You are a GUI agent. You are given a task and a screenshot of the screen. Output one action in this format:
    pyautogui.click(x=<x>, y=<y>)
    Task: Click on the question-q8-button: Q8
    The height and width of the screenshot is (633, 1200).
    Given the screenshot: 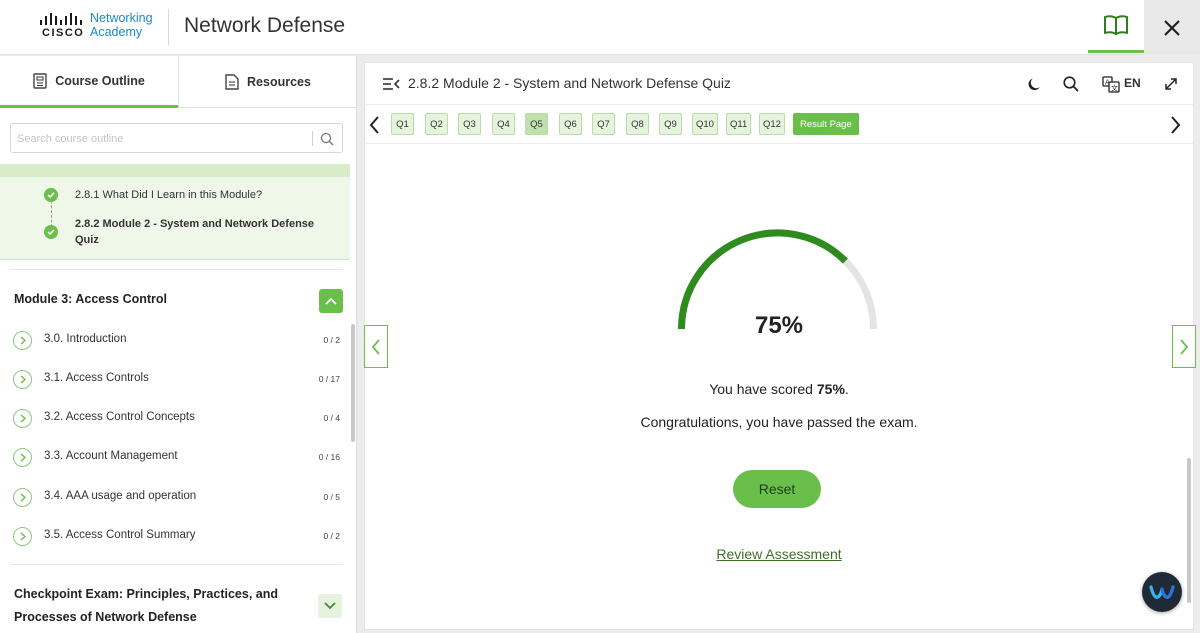 What is the action you would take?
    pyautogui.click(x=637, y=124)
    